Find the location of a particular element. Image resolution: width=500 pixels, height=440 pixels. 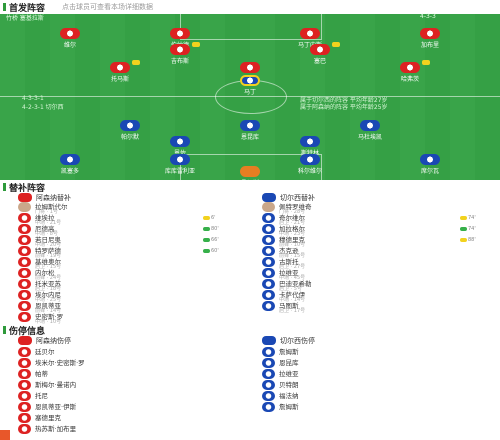

sub-name: 古斯托 is located at coordinates (289, 262).